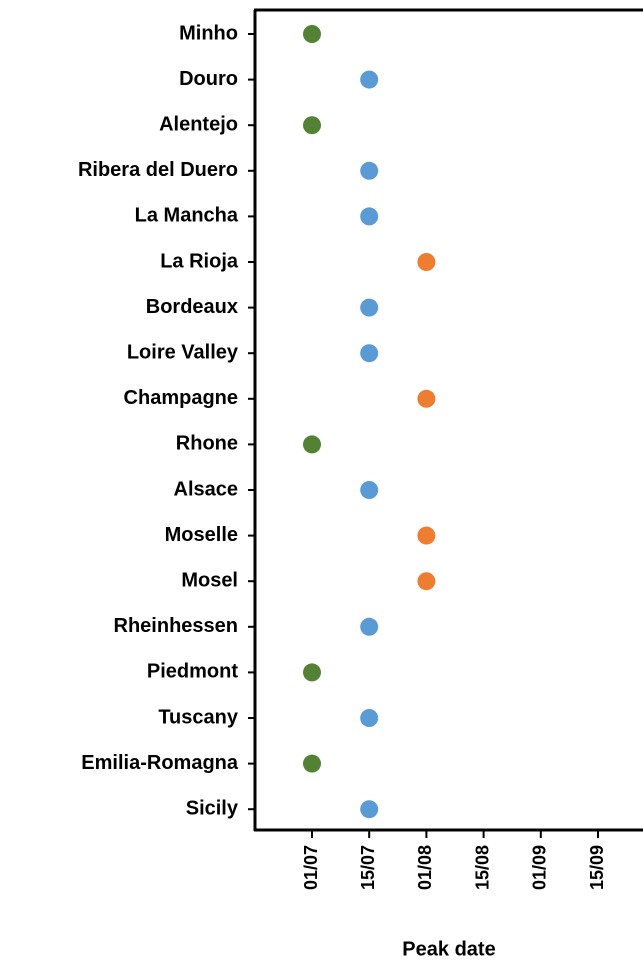 This screenshot has width=643, height=961. I want to click on y-tick-label: Ribera del Duero, so click(158, 170).